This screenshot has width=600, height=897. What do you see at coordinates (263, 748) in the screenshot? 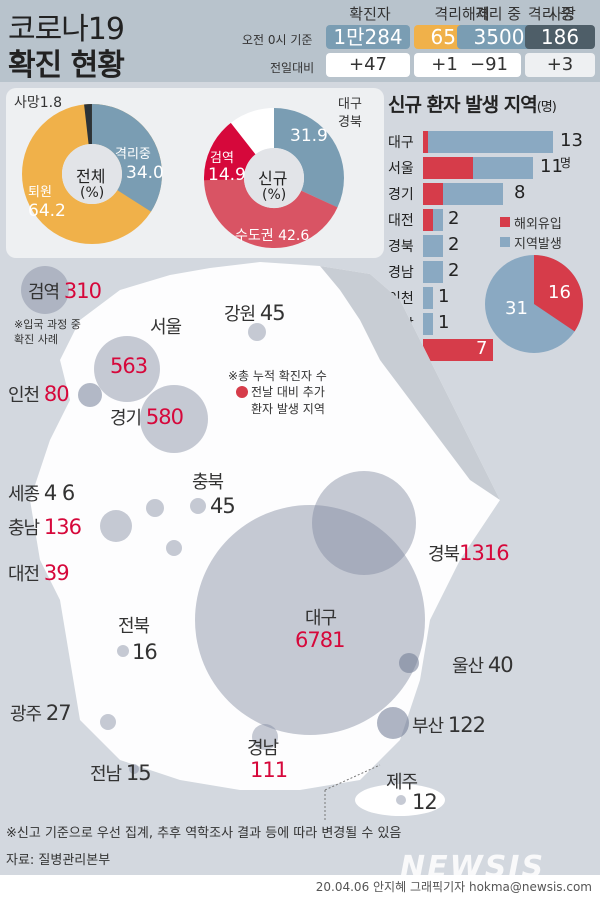
I see `label-gyeongnam-name: 경남` at bounding box center [263, 748].